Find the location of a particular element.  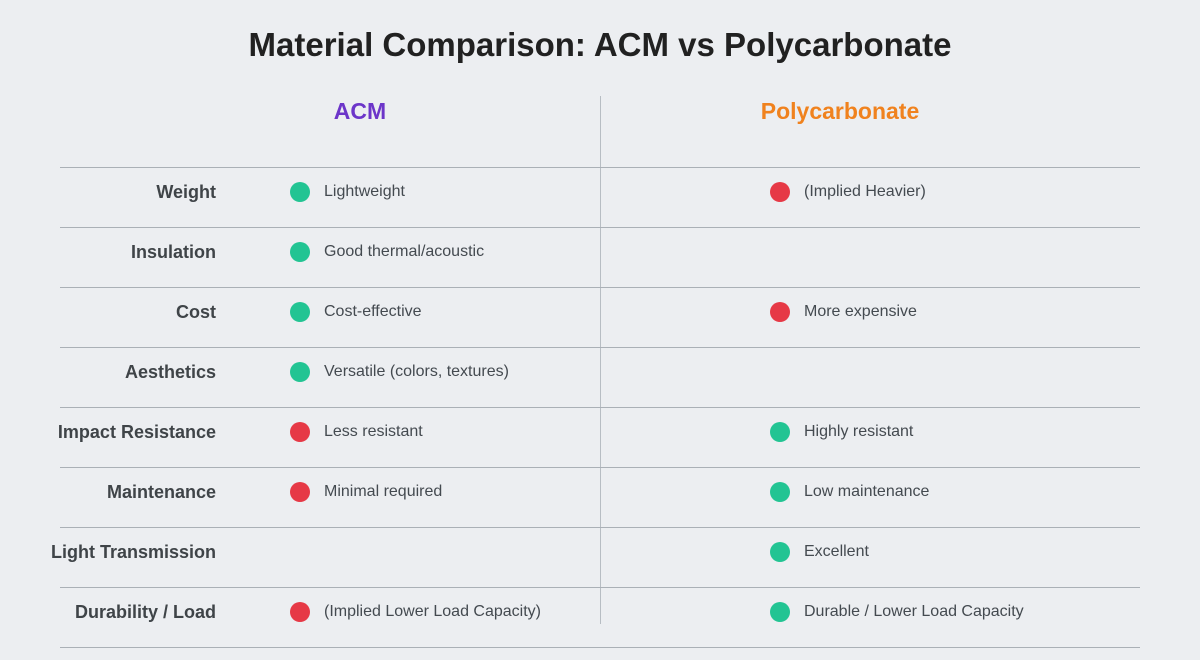

table-row: Aesthetics Versatile (colors, textures) is located at coordinates (600, 378).